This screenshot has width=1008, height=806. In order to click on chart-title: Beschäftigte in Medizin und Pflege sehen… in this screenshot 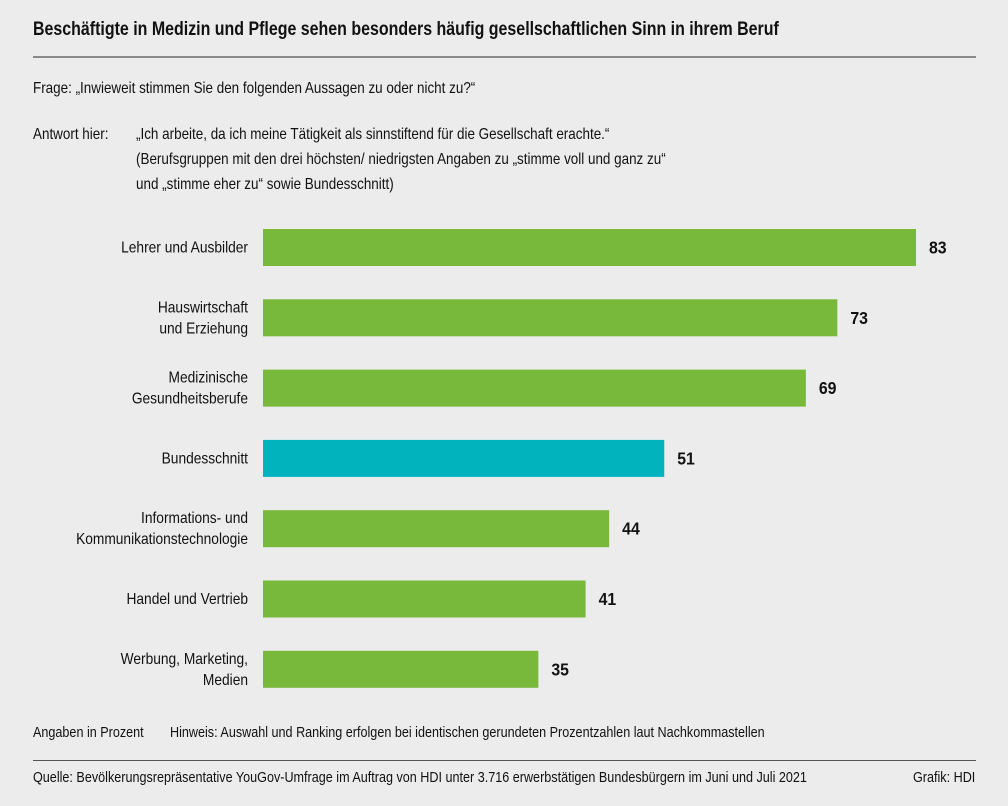, I will do `click(406, 29)`.